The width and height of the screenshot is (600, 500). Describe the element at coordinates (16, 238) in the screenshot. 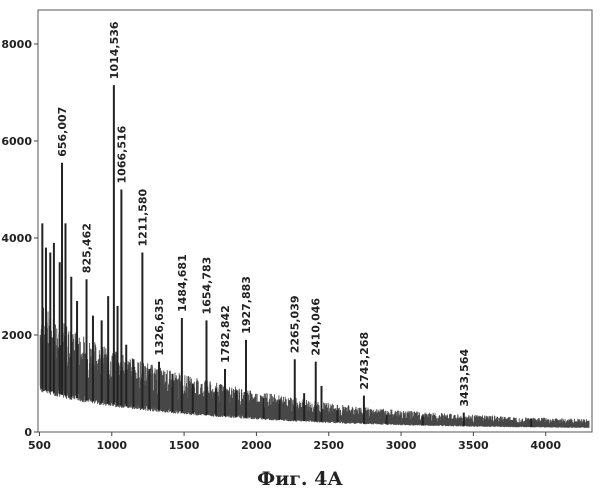

I see `y-tick-label: 4000` at that location.